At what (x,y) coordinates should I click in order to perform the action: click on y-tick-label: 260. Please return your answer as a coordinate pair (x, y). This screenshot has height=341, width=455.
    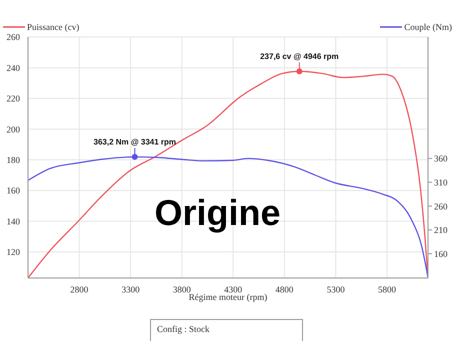
    Looking at the image, I should click on (13, 37).